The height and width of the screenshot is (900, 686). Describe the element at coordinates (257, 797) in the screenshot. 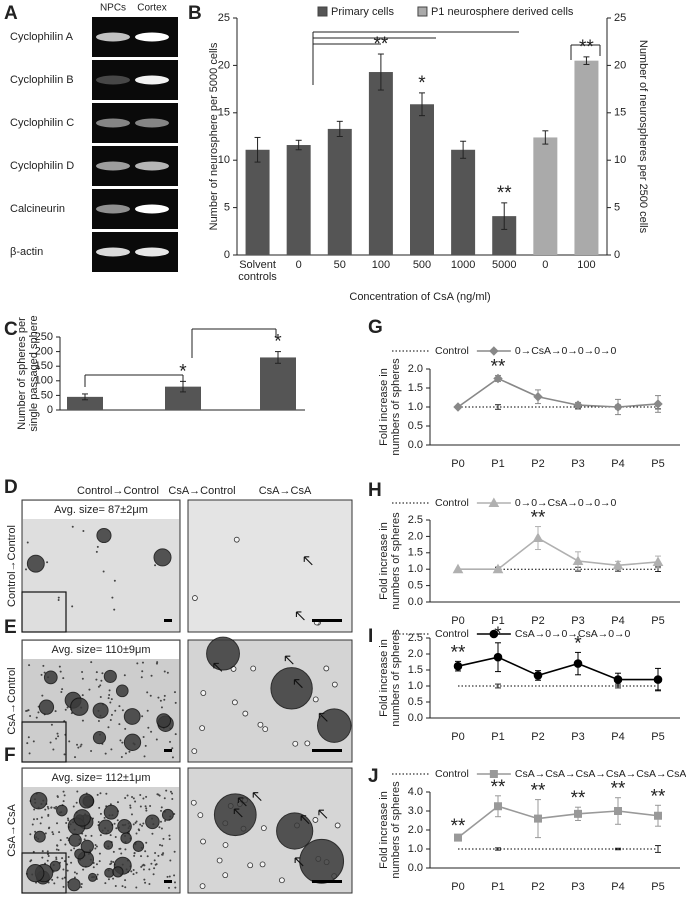

I see `arrow` at that location.